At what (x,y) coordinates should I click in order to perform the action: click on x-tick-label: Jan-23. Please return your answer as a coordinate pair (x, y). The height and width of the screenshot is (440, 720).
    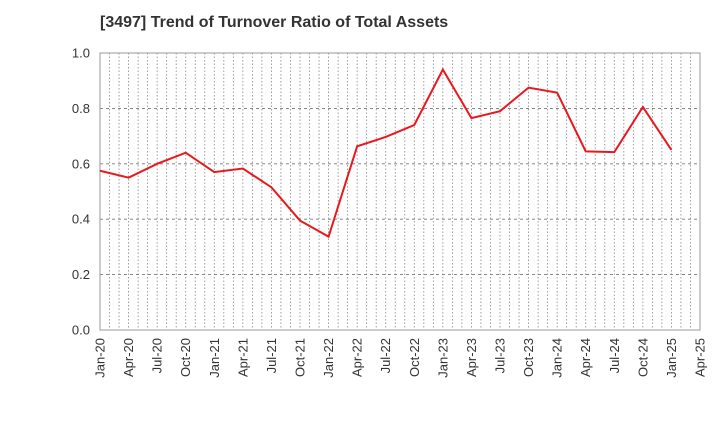
    Looking at the image, I should click on (442, 358).